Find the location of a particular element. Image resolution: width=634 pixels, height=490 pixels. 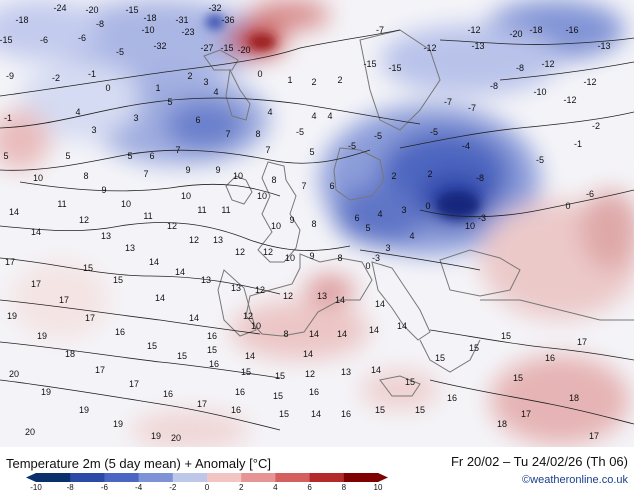

colorbar-tick-label: 2 is located at coordinates (241, 486).